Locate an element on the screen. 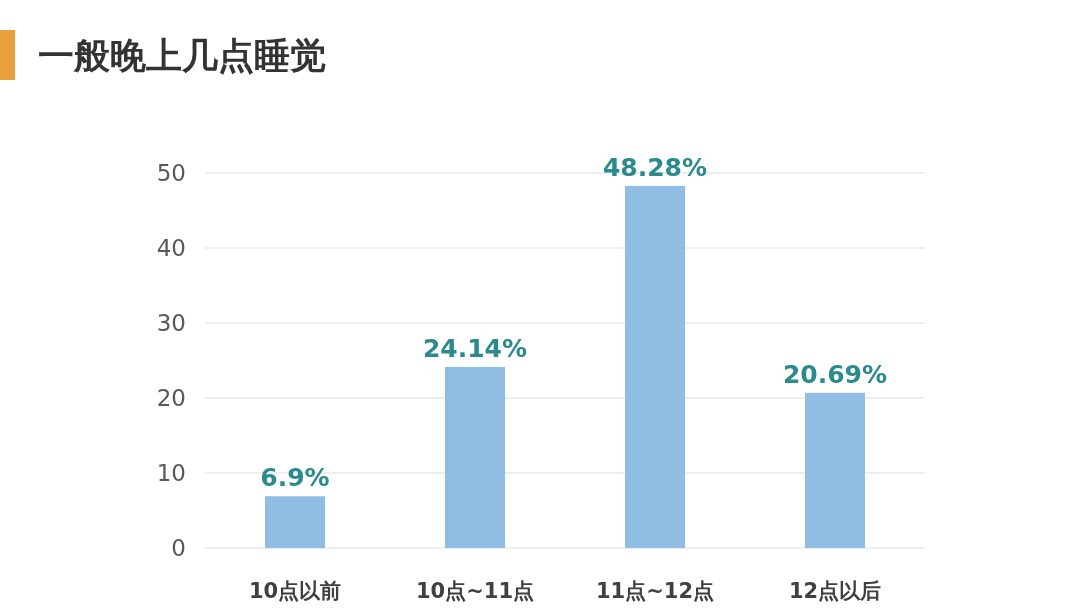 The width and height of the screenshot is (1080, 613). x-tick-label: 10点~11点 is located at coordinates (475, 591).